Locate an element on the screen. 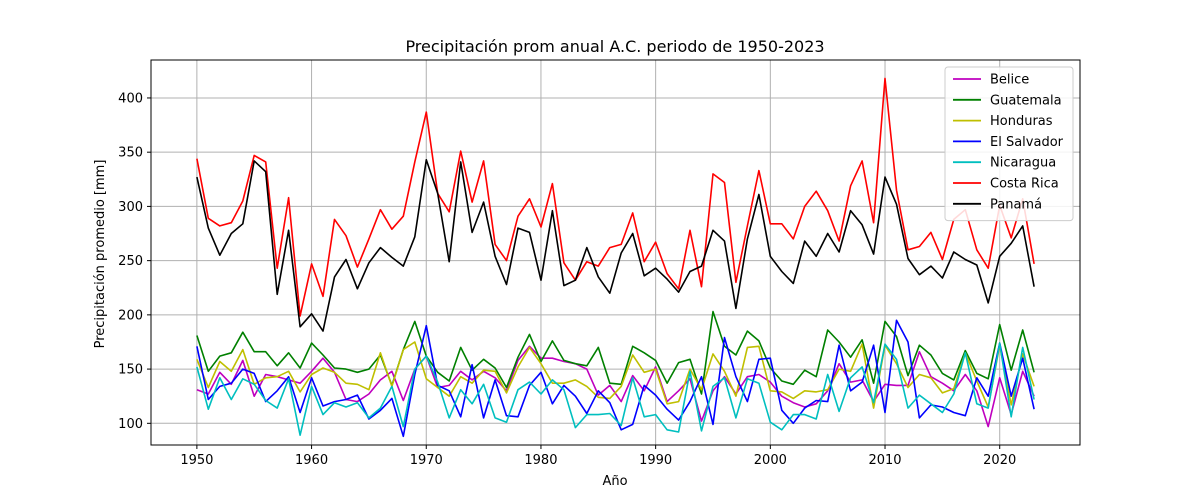  y-axis-ticks: 100 150 200 250 300 350 400 is located at coordinates (134, 261).